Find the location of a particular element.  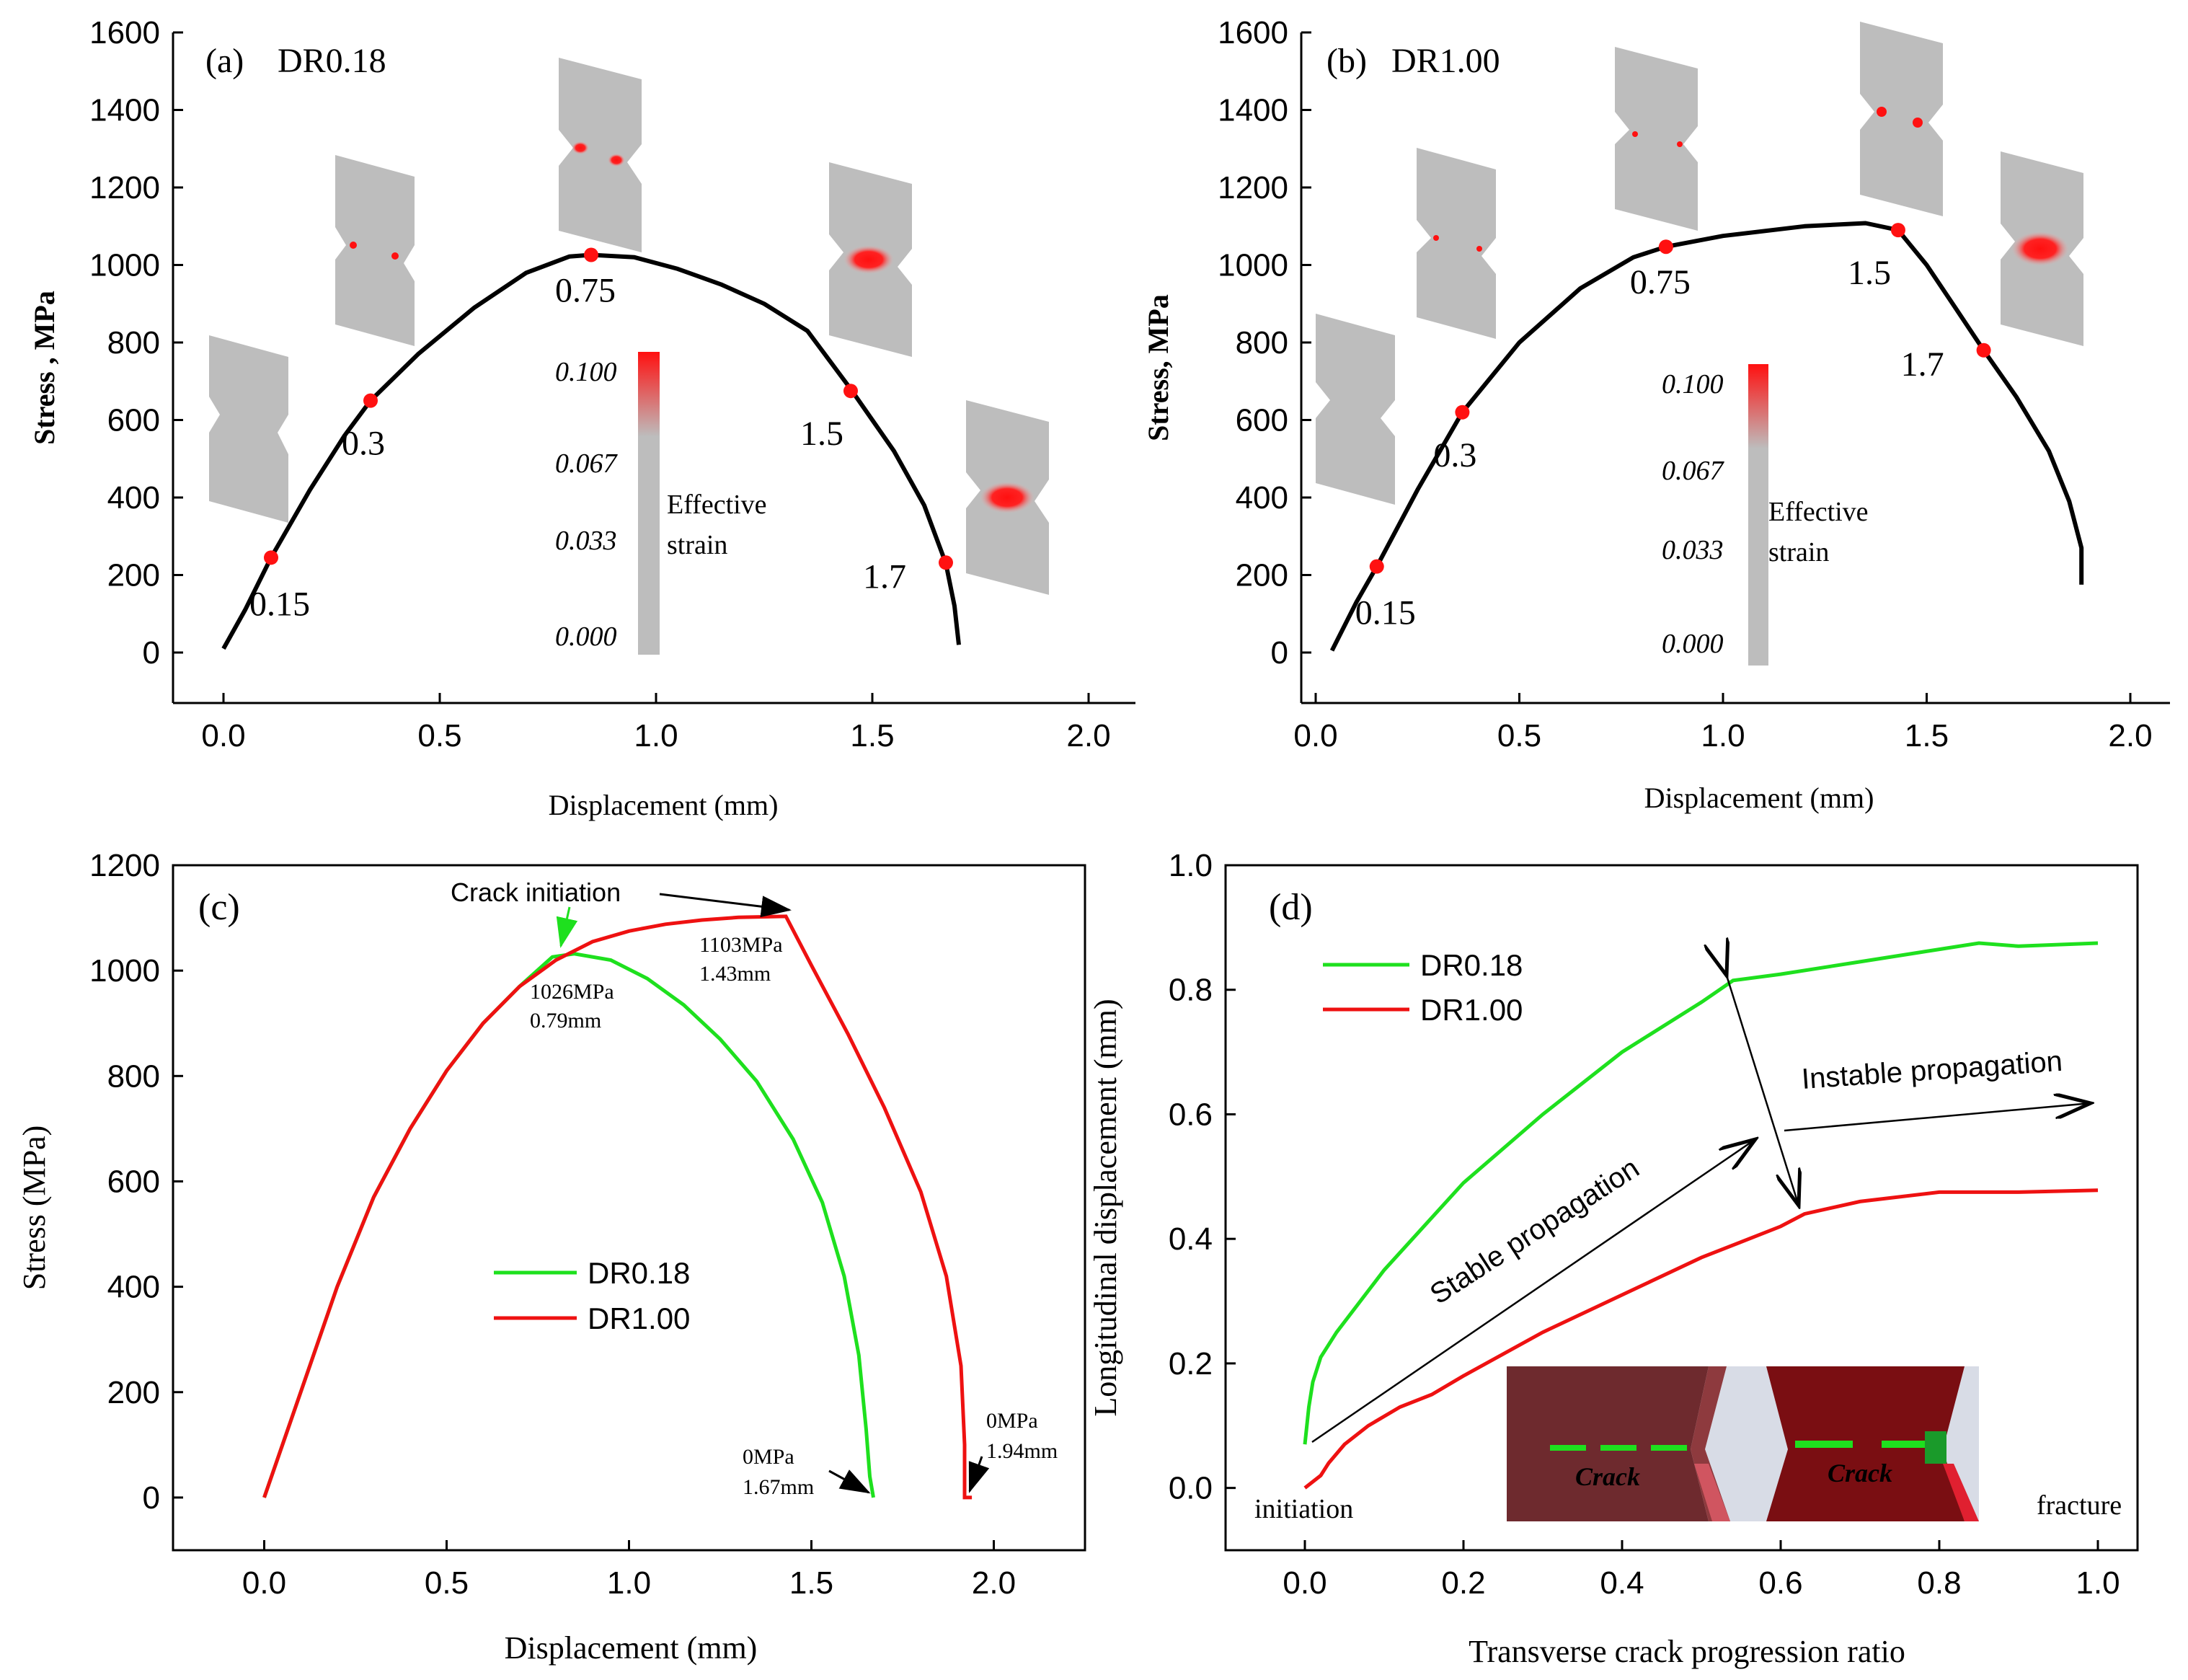

panel-d-legend: DR0.18 DR1.00 is located at coordinates (1423, 987).